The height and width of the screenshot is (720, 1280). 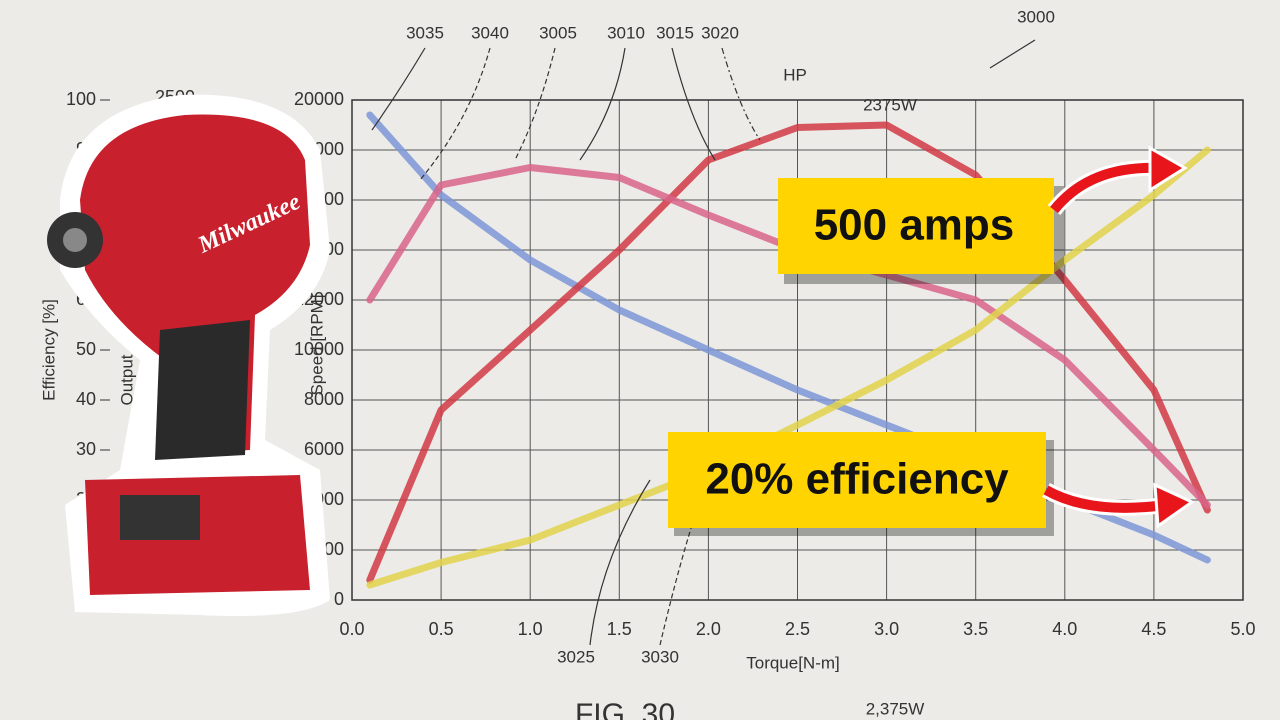 I want to click on peak-label: 2375W, so click(x=890, y=104).